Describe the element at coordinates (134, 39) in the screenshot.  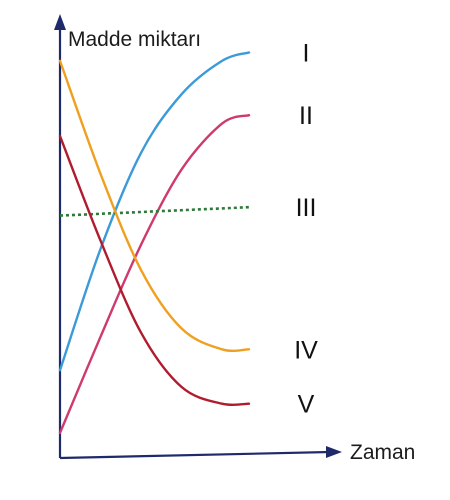
I see `y-axis-title: Madde miktarı` at that location.